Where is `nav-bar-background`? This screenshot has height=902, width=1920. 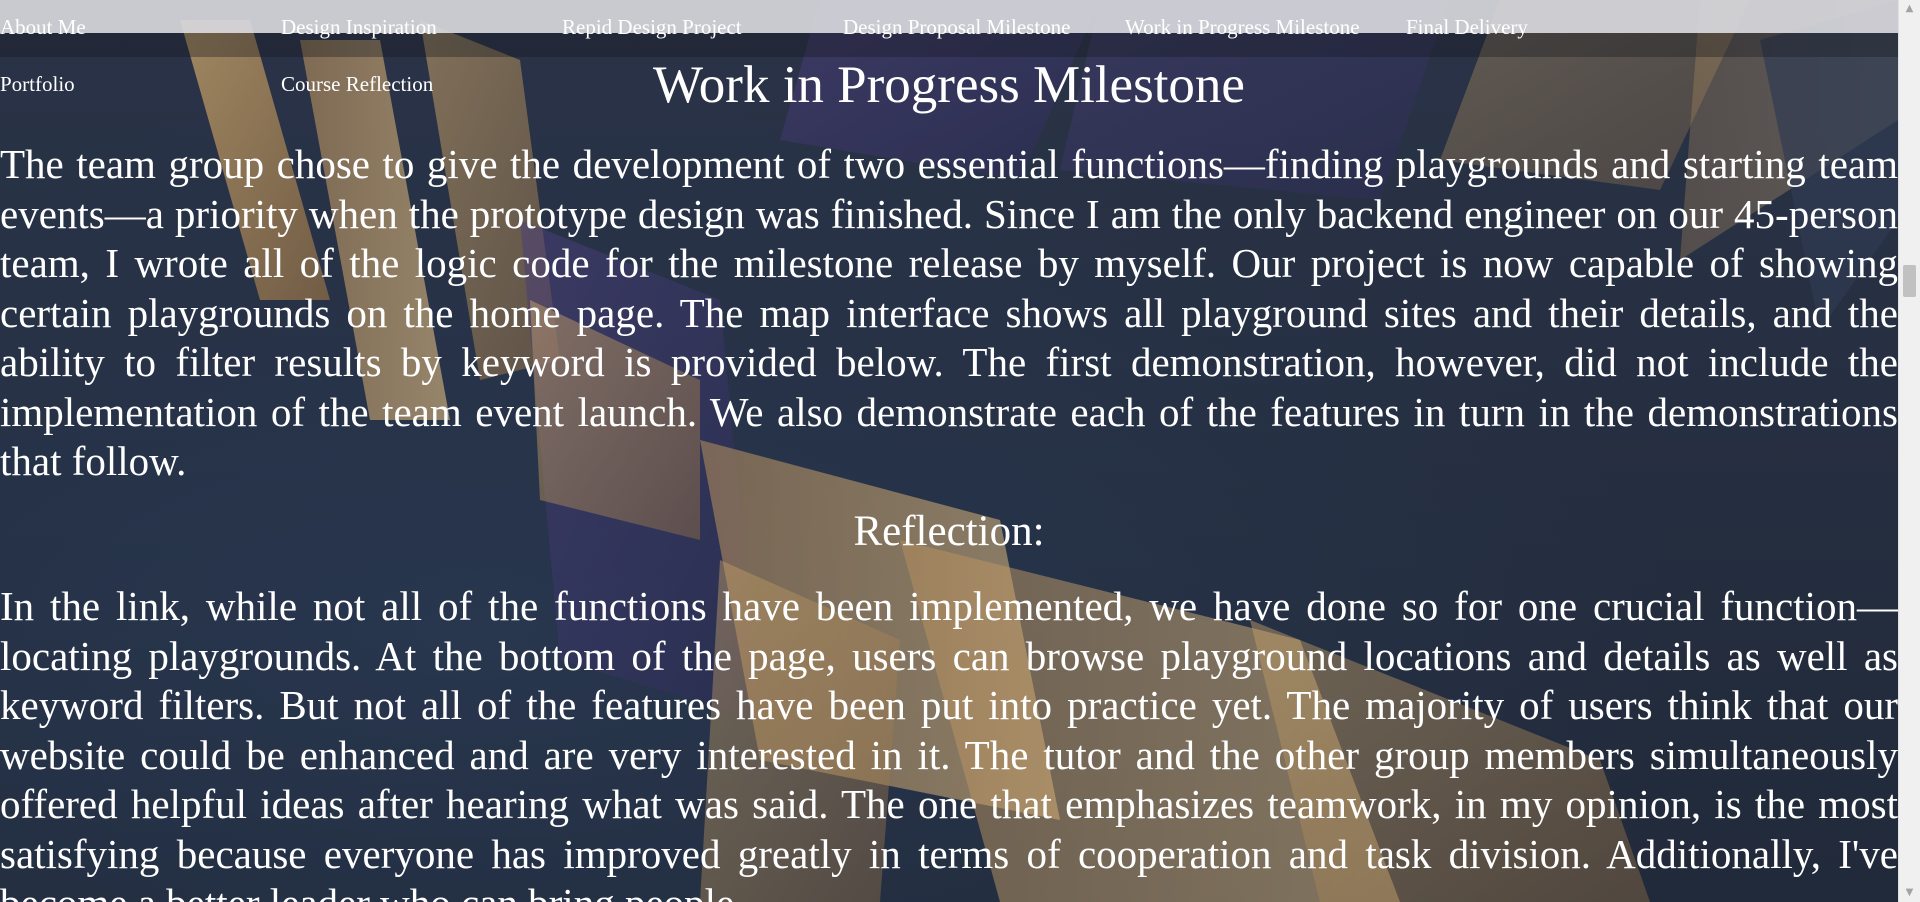 nav-bar-background is located at coordinates (949, 16).